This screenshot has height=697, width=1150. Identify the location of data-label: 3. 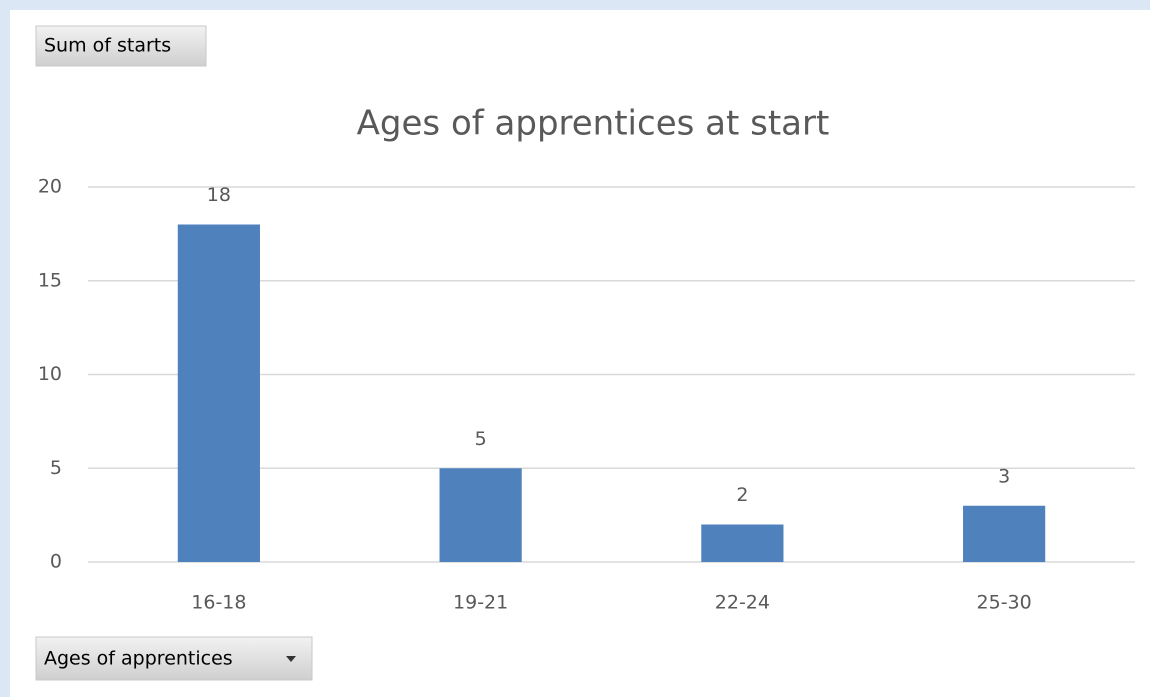
(1004, 476).